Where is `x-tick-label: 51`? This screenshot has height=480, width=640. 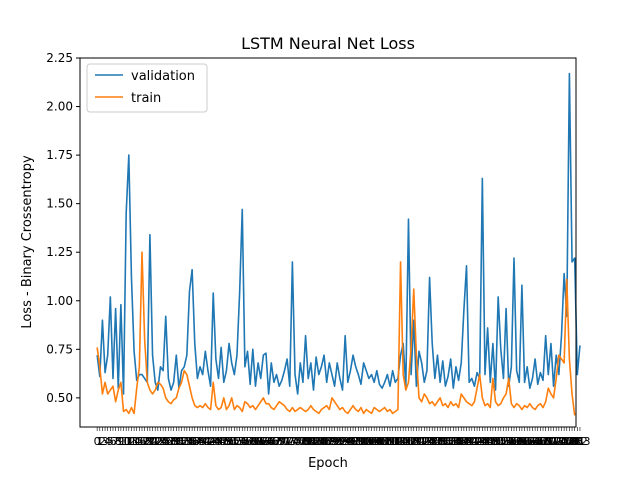 x-tick-label: 51 is located at coordinates (232, 441).